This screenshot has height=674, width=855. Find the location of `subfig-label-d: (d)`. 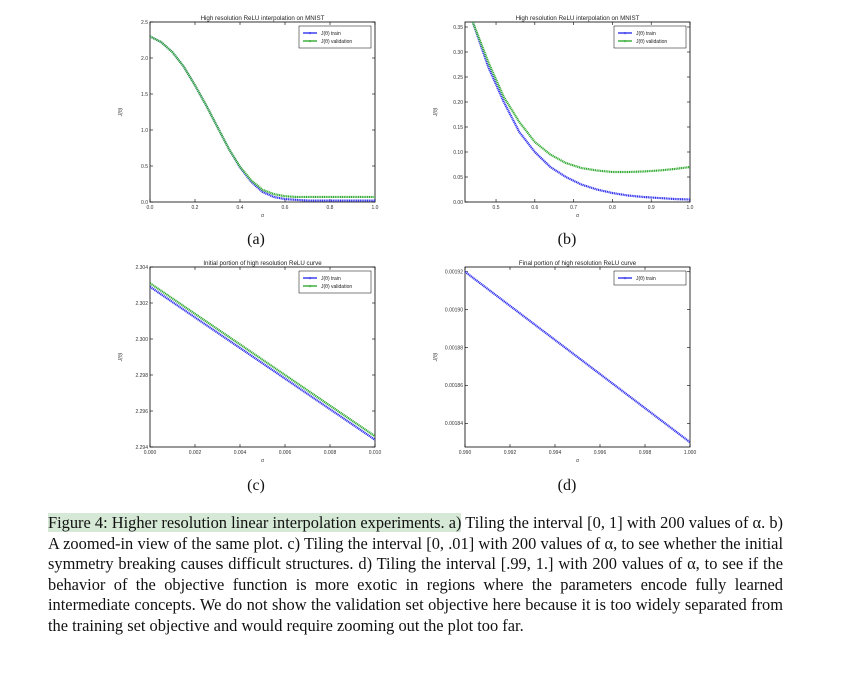

subfig-label-d: (d) is located at coordinates (567, 485).